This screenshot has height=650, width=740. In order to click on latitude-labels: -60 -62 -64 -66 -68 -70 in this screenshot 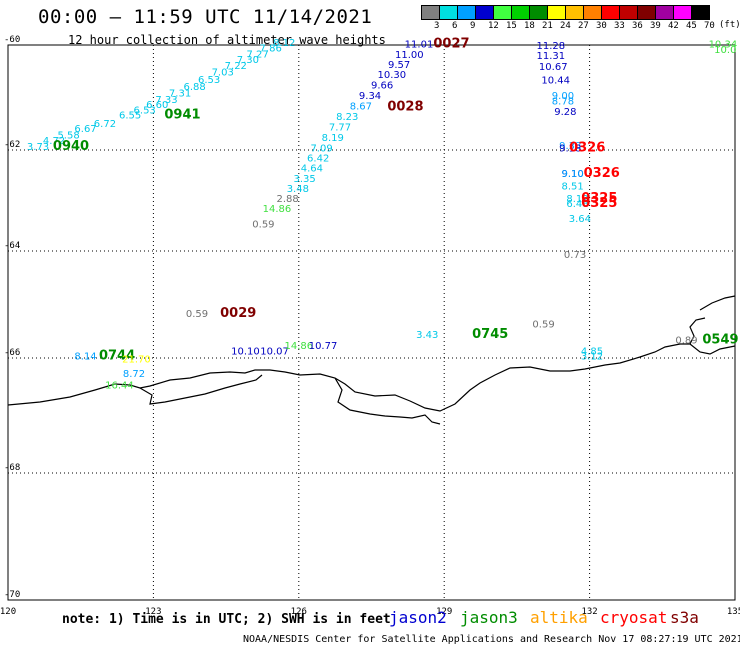, I will do `click(12, 317)`.